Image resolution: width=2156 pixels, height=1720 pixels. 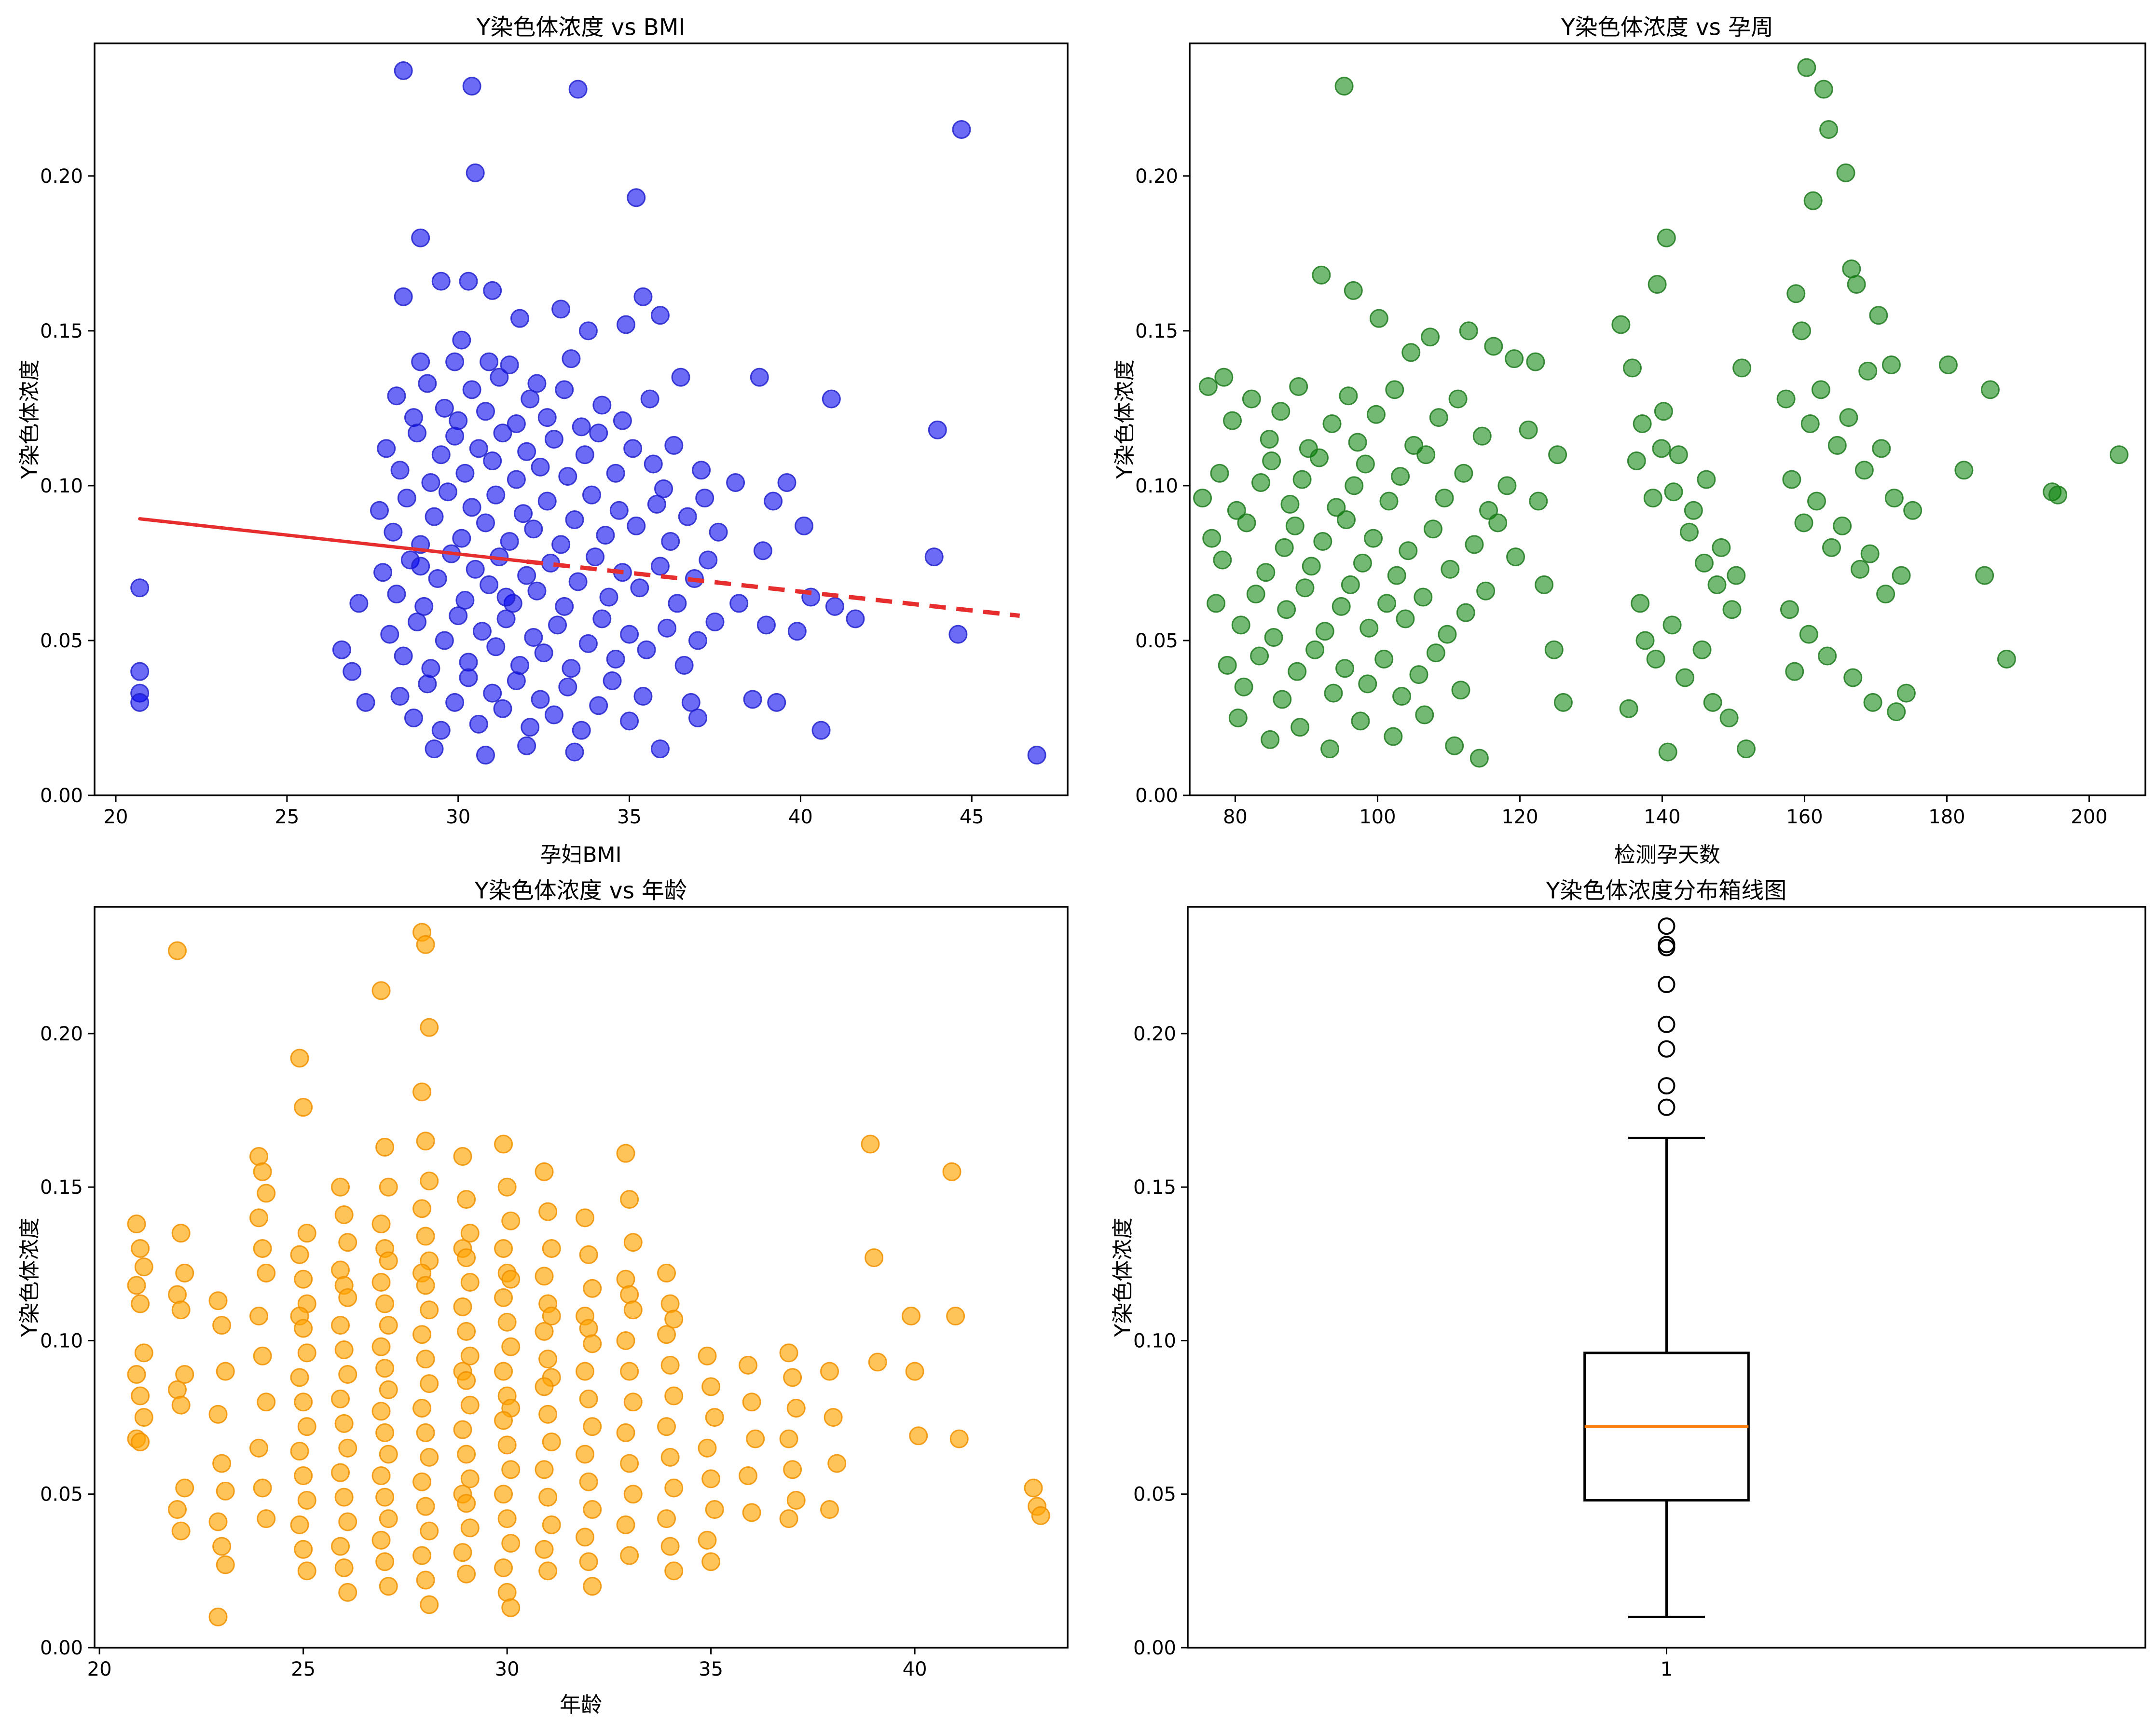 I want to click on x-tick-label: 200, so click(x=2089, y=817).